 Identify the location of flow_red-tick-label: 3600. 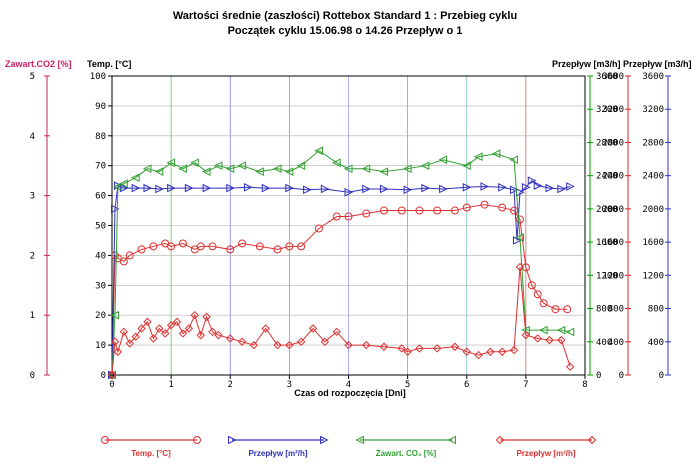
(613, 77).